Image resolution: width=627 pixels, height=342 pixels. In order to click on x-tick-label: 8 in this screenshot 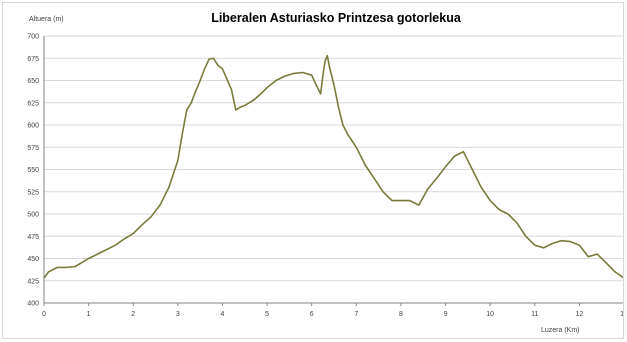, I will do `click(401, 314)`.